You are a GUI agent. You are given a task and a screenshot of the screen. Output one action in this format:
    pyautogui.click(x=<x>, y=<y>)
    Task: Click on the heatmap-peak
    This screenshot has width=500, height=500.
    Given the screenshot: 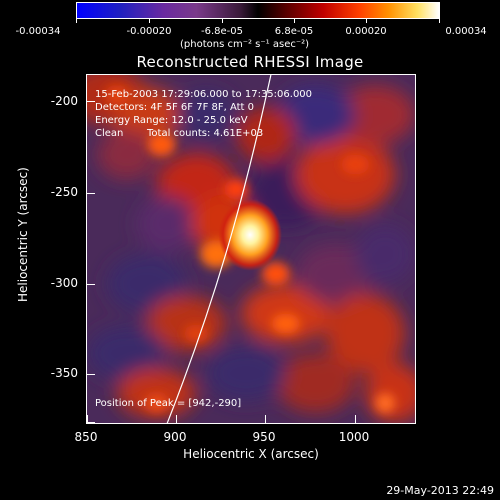 What is the action you would take?
    pyautogui.click(x=250, y=235)
    